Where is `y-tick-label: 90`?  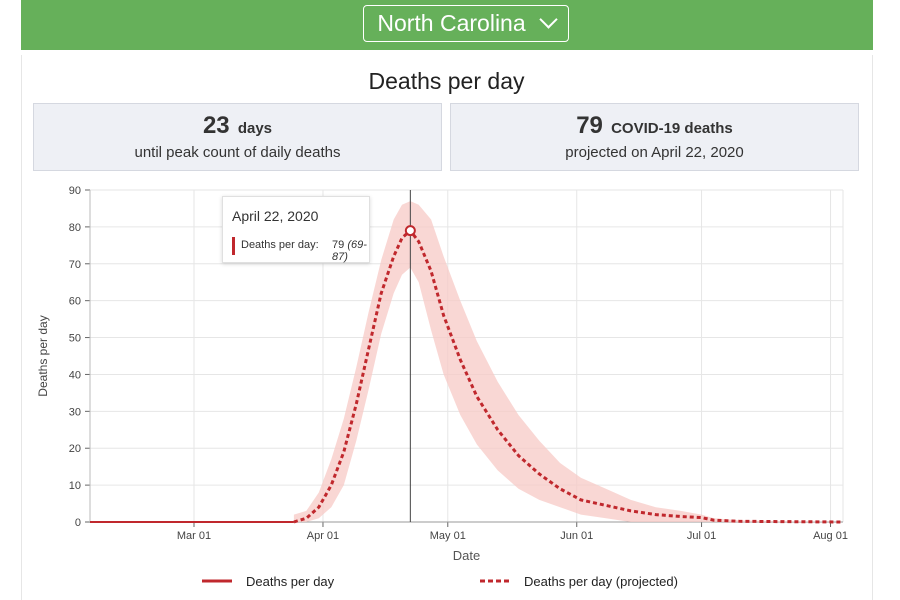
y-tick-label: 90 is located at coordinates (75, 191).